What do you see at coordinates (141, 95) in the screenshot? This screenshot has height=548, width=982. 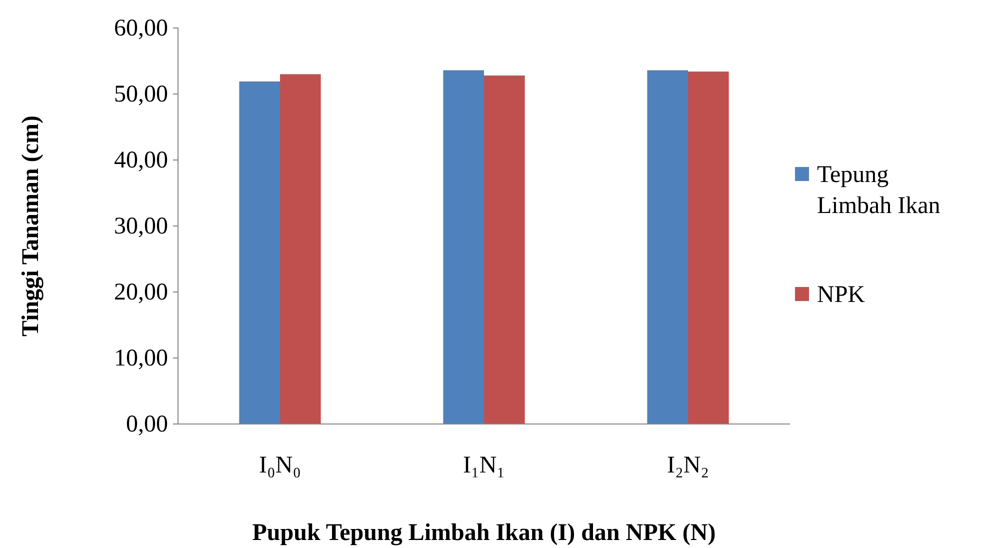 I see `y-tick-label: 50,00` at bounding box center [141, 95].